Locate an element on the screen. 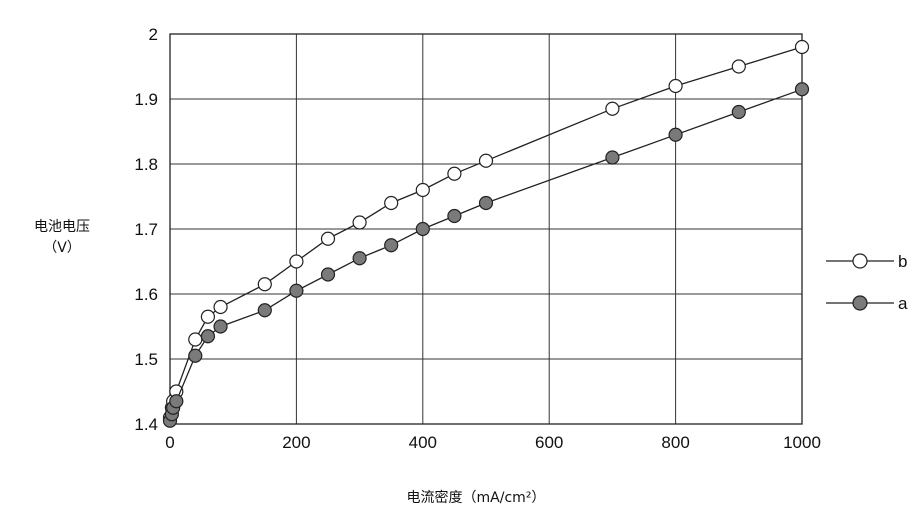 The width and height of the screenshot is (923, 516). y-tick-label: 1.9 is located at coordinates (146, 99).